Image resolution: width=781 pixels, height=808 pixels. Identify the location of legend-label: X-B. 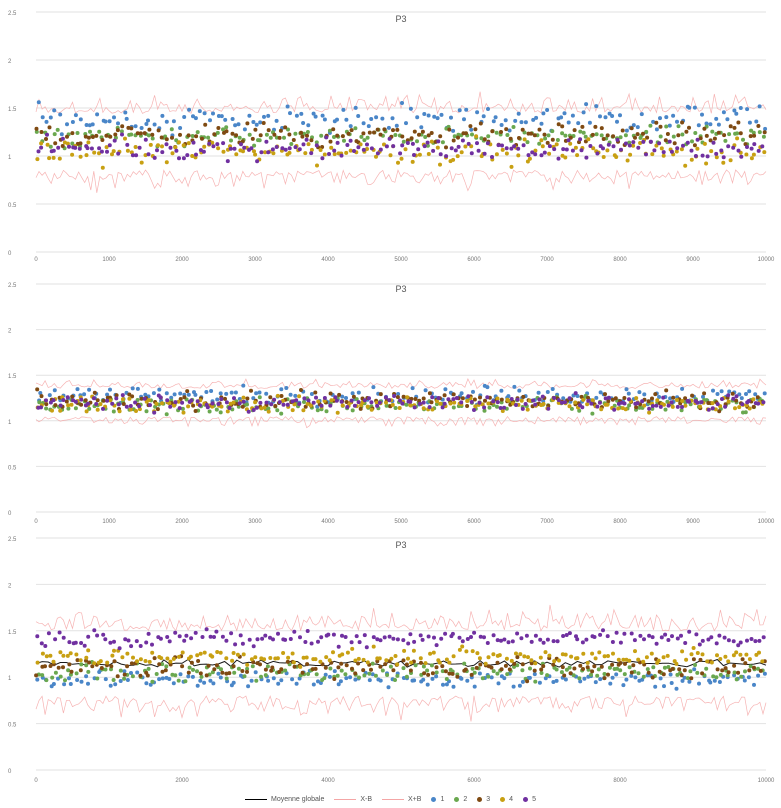
(366, 799).